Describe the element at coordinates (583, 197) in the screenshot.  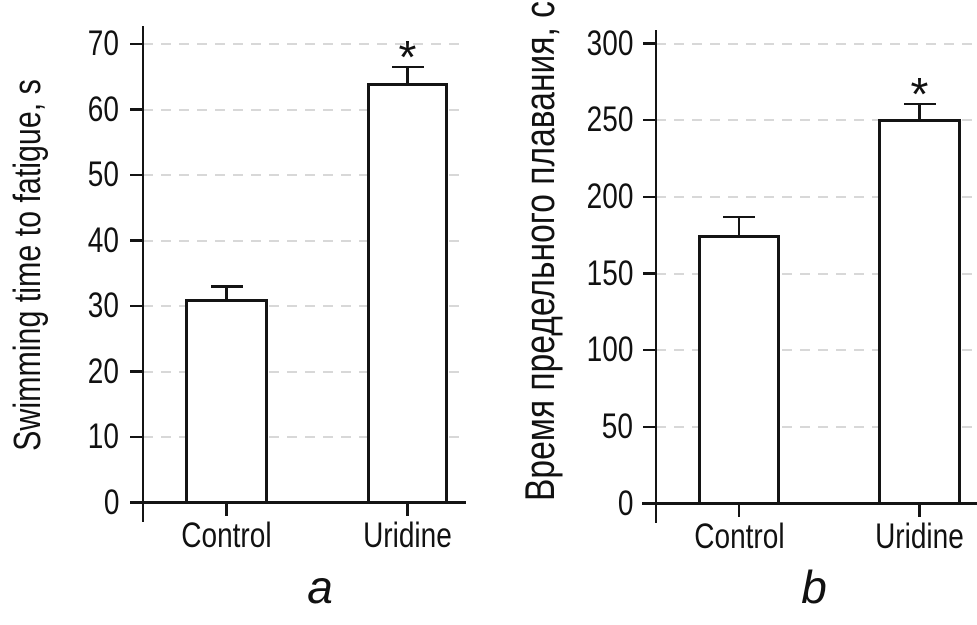
I see `y-tick-label: 200` at that location.